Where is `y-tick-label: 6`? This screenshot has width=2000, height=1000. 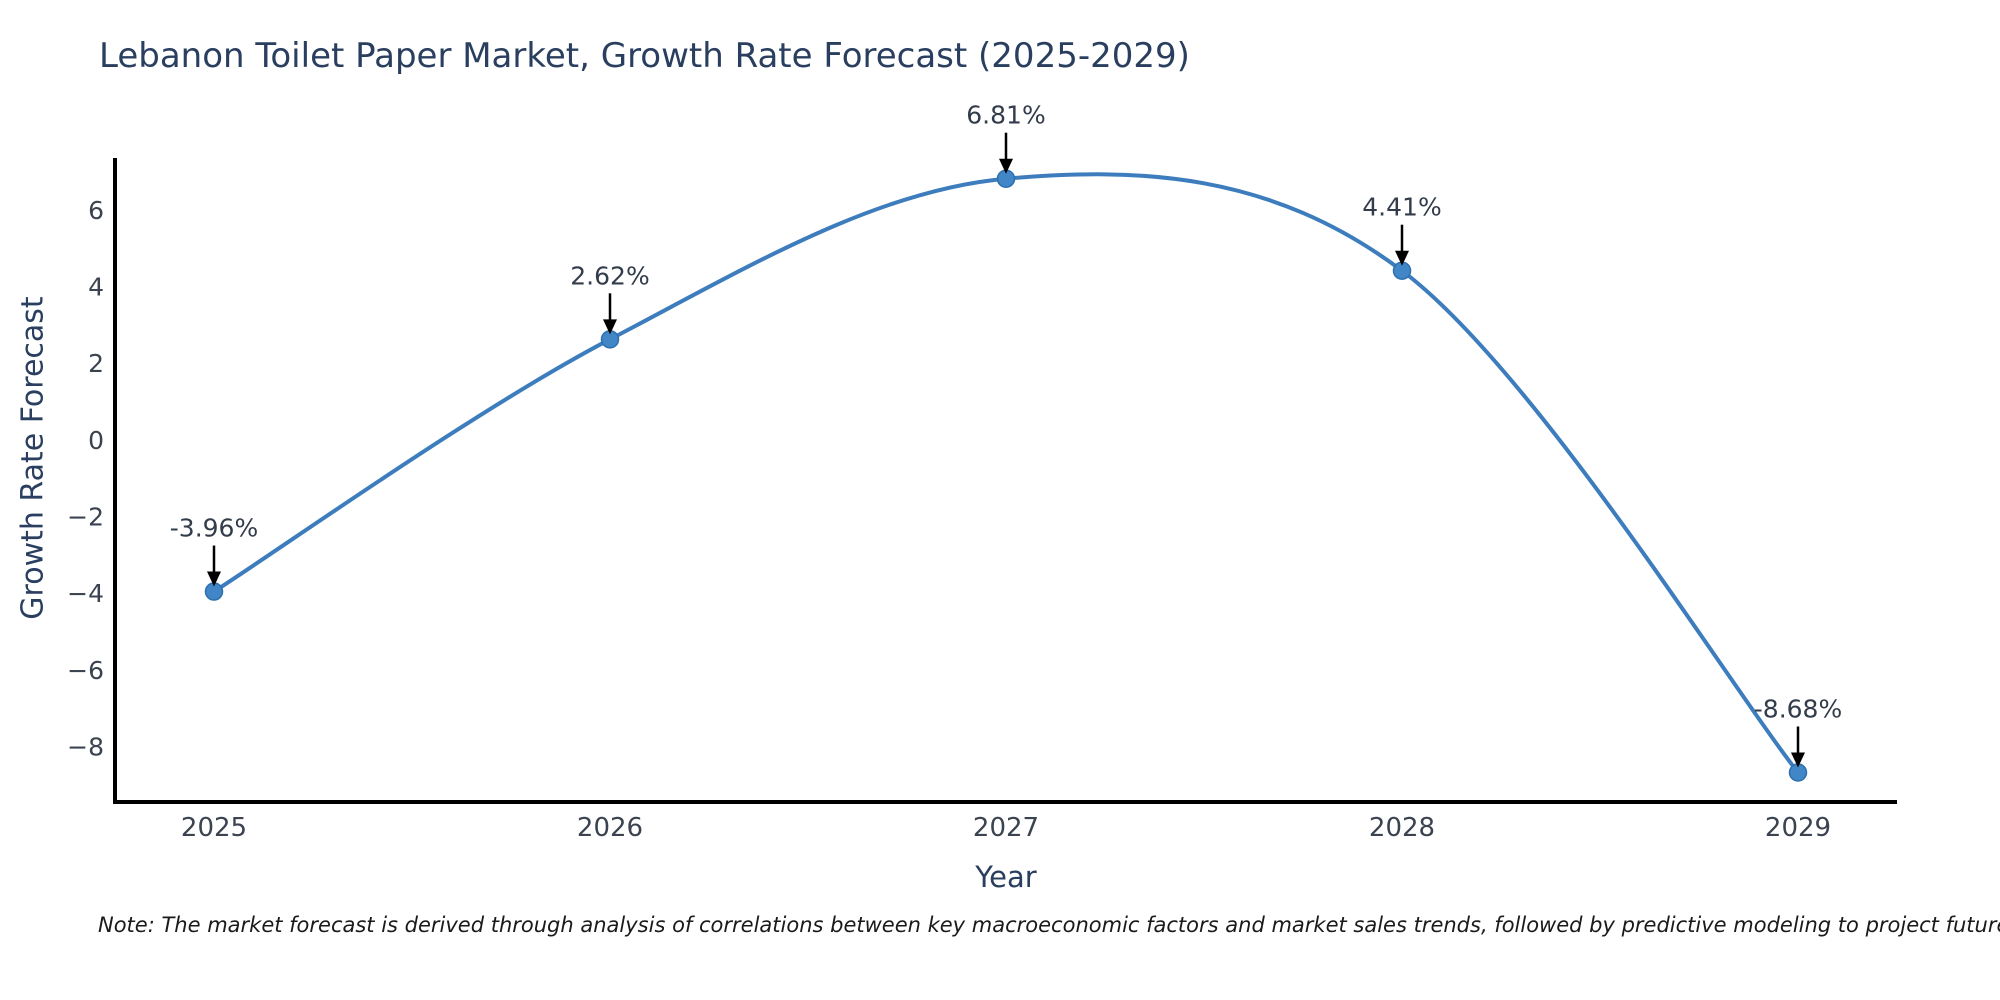
y-tick-label: 6 is located at coordinates (96, 210).